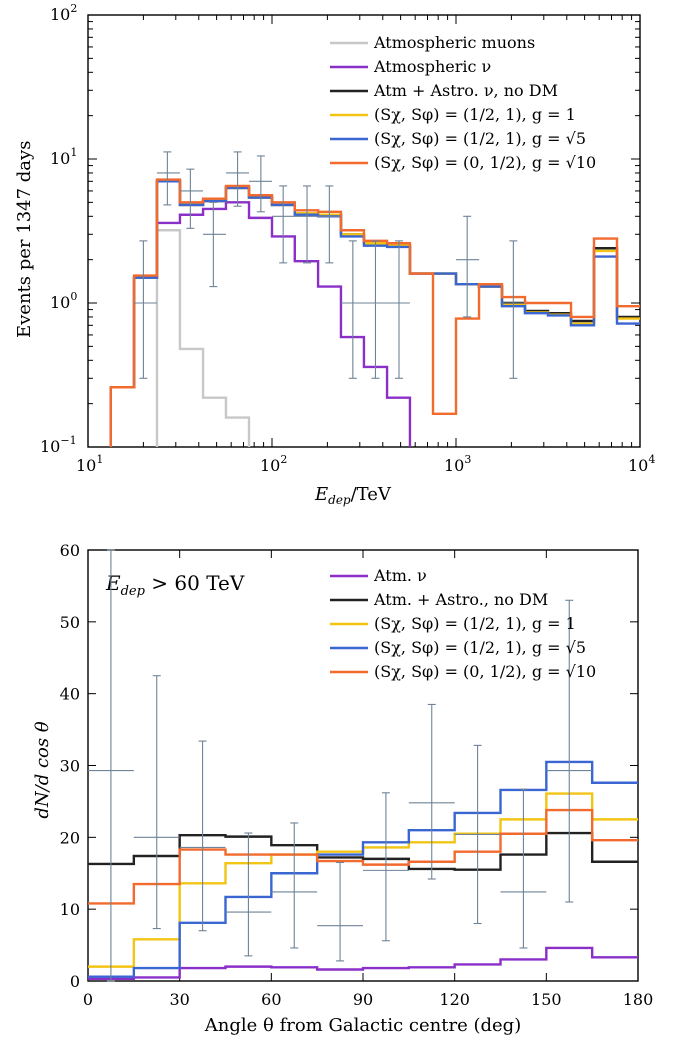  I want to click on x-tick-label: 30, so click(179, 999).